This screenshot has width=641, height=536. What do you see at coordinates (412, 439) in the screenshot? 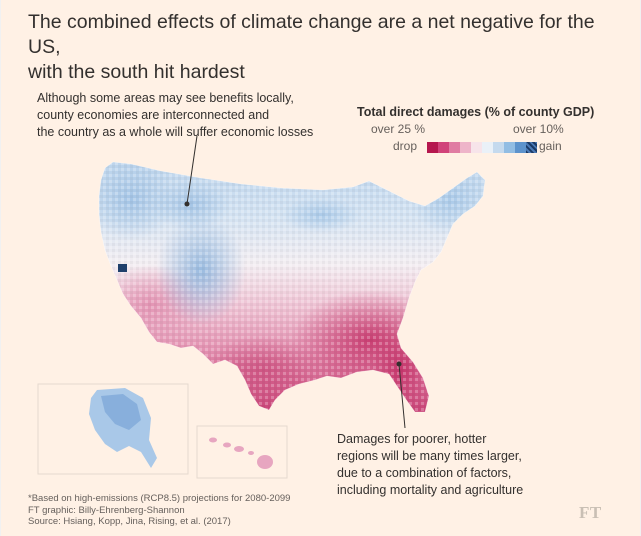
I see `annotation-bottom-line-1: Damages for poorer, hotter` at bounding box center [412, 439].